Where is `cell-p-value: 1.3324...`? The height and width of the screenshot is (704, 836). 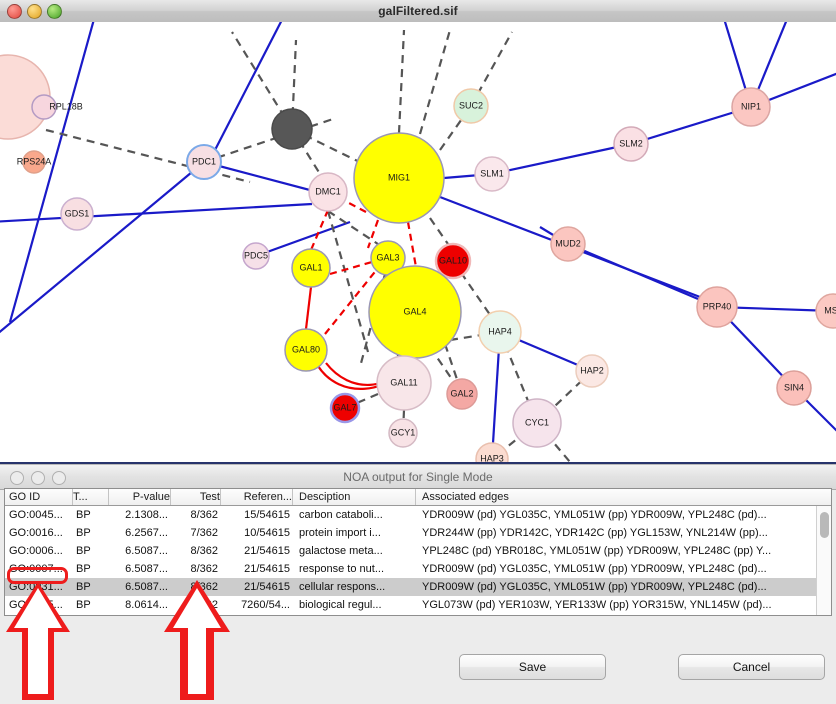
cell-p-value: 1.3324... is located at coordinates (140, 614).